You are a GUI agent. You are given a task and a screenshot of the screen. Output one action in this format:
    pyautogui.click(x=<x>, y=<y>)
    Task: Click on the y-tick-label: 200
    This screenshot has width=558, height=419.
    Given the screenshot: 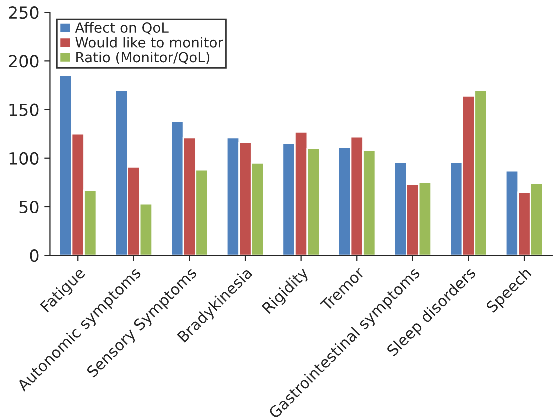 What is the action you would take?
    pyautogui.click(x=24, y=61)
    